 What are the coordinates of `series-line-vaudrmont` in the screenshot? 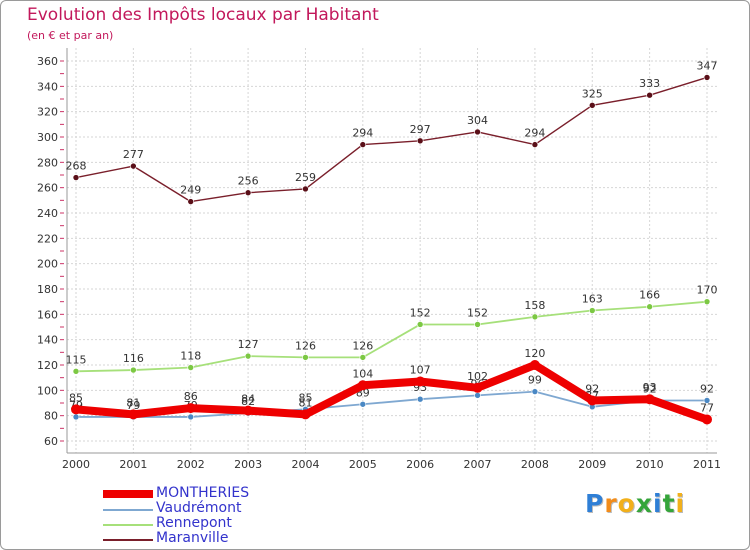 It's located at (391, 404).